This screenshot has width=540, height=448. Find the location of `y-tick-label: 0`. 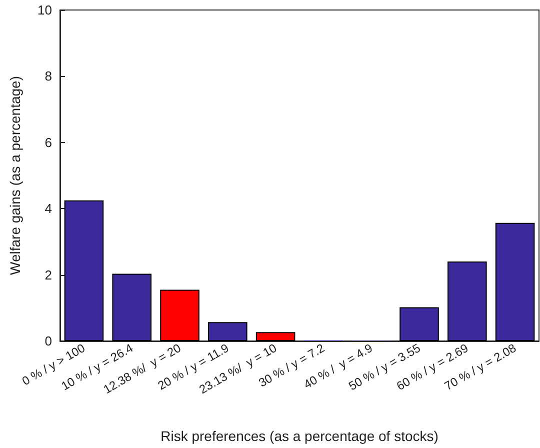

y-tick-label: 0 is located at coordinates (48, 341).